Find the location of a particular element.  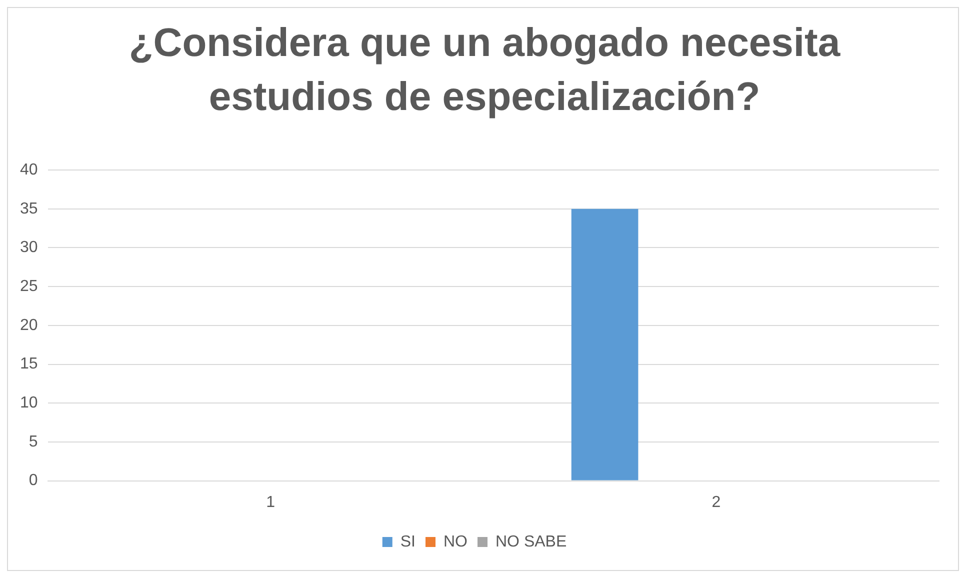

y-tick-label: 35 is located at coordinates (29, 209).